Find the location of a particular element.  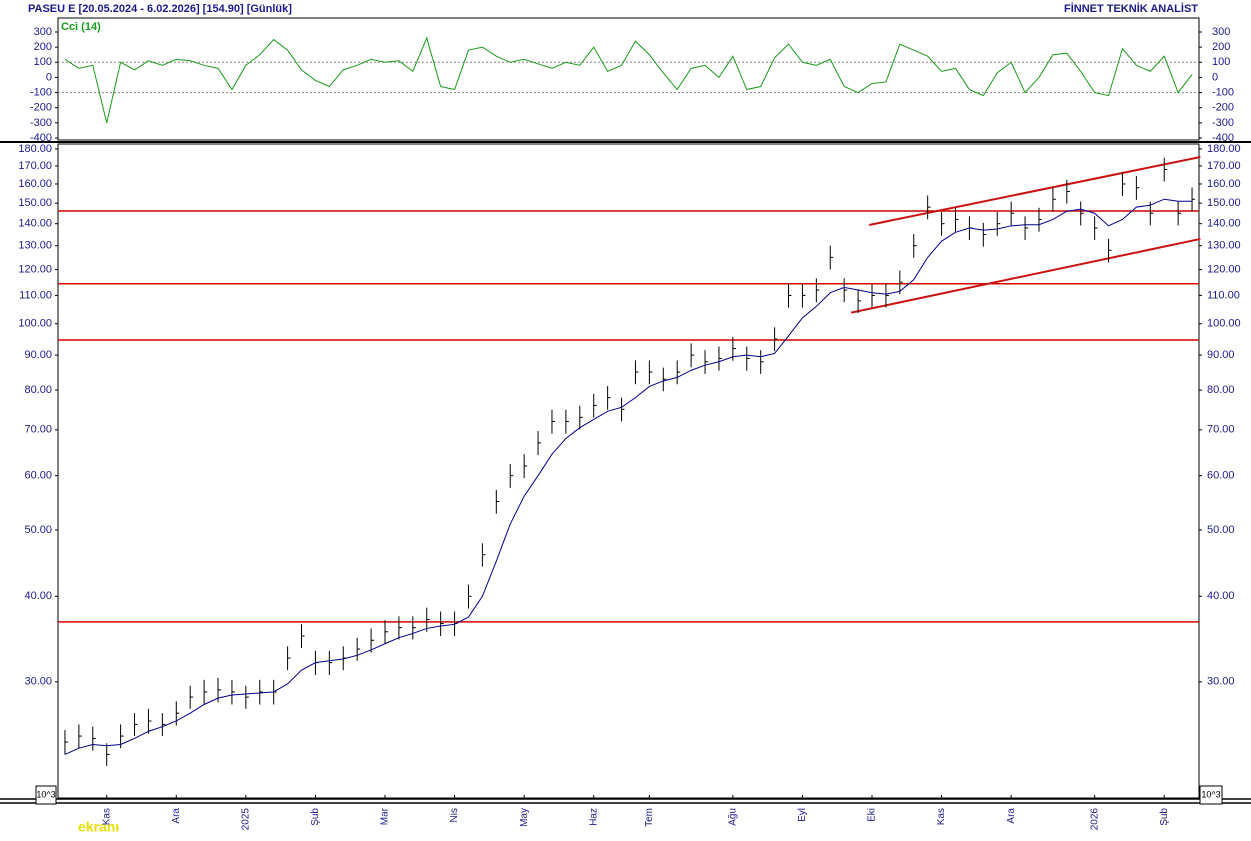

indicator-label: Cci (14) is located at coordinates (81, 27).